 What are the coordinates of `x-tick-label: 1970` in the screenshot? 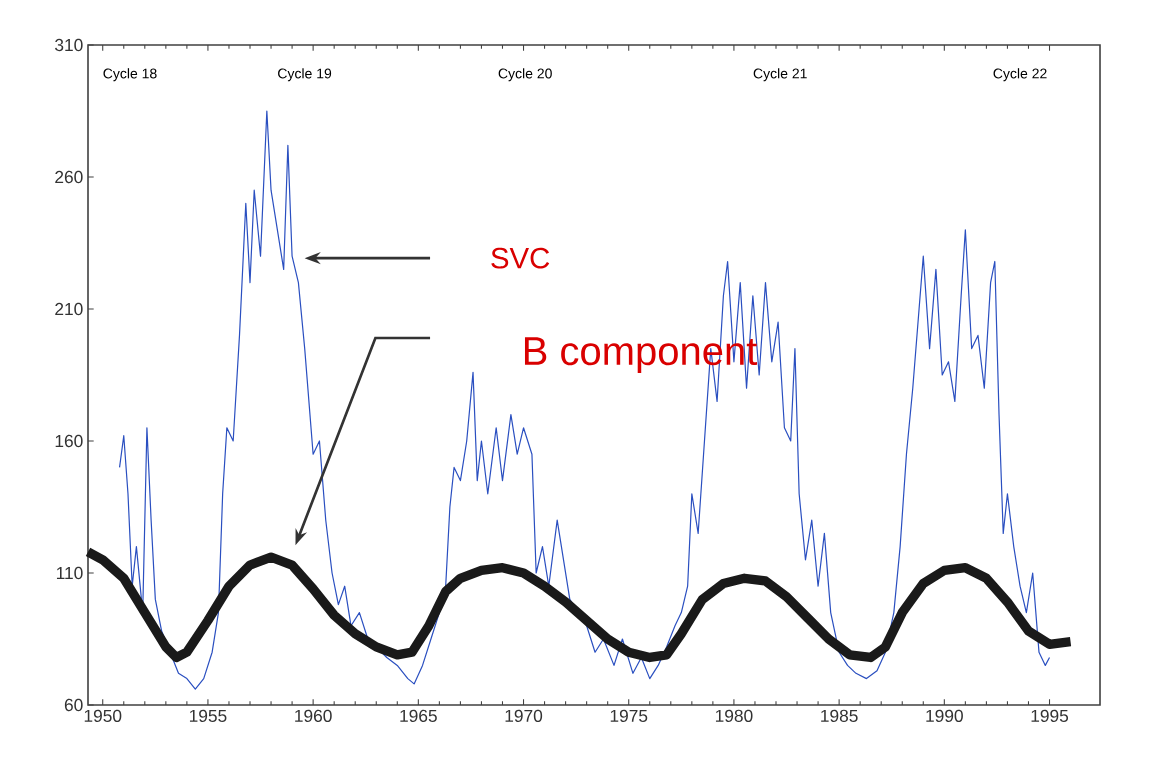 It's located at (524, 715).